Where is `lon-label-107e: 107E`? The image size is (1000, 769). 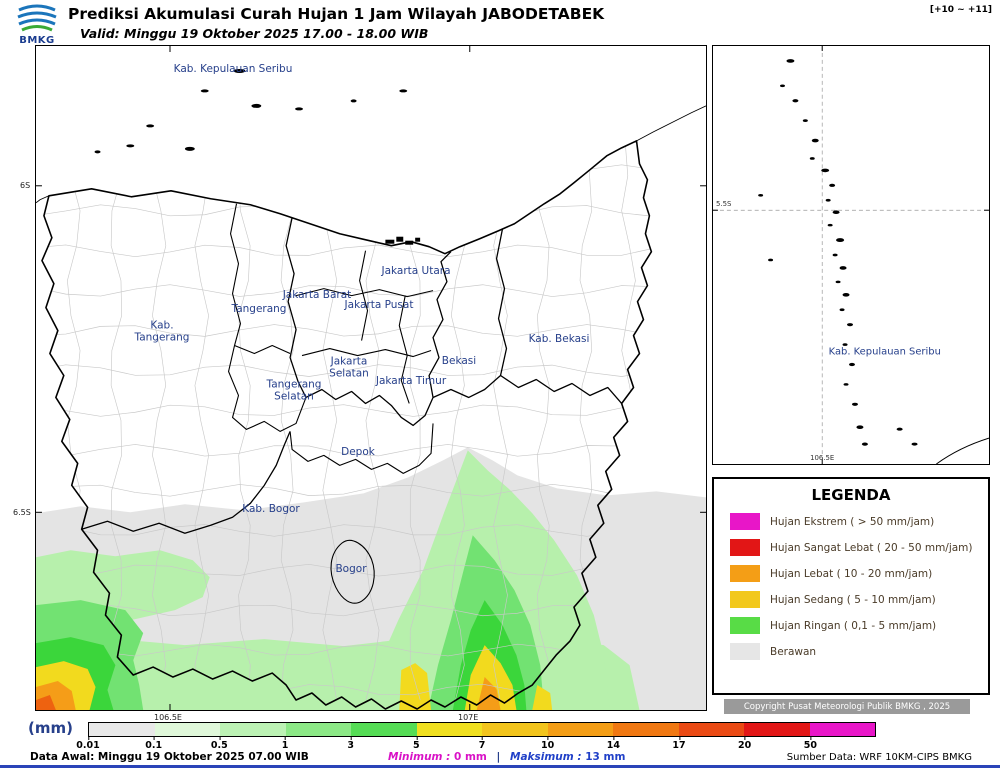 lon-label-107e: 107E is located at coordinates (468, 717).